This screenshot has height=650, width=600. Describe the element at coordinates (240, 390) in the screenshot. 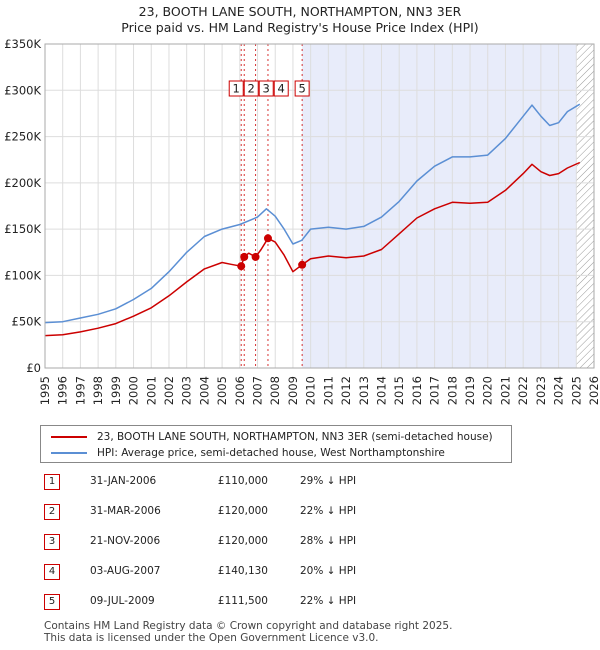

I see `x-tick-label: 2006` at that location.